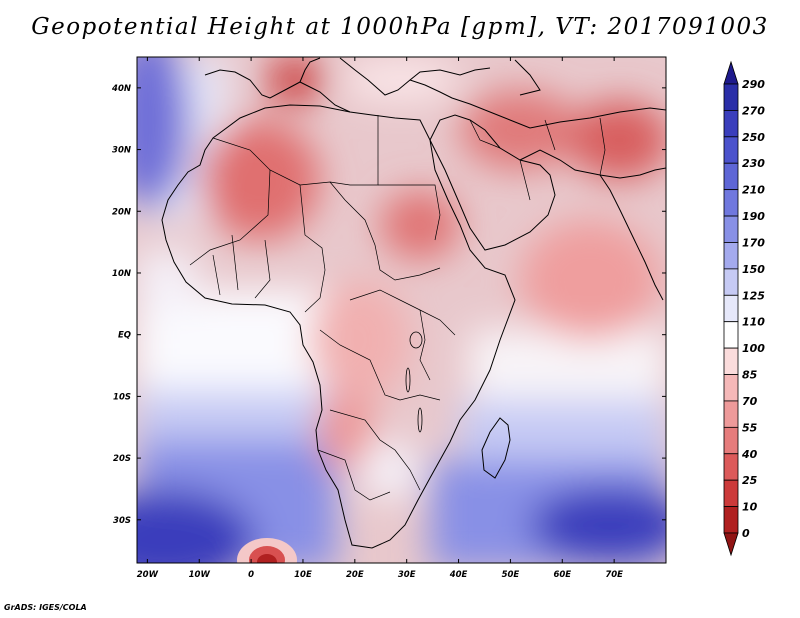  What do you see at coordinates (121, 89) in the screenshot?
I see `y-tick-label: 40N` at bounding box center [121, 89].